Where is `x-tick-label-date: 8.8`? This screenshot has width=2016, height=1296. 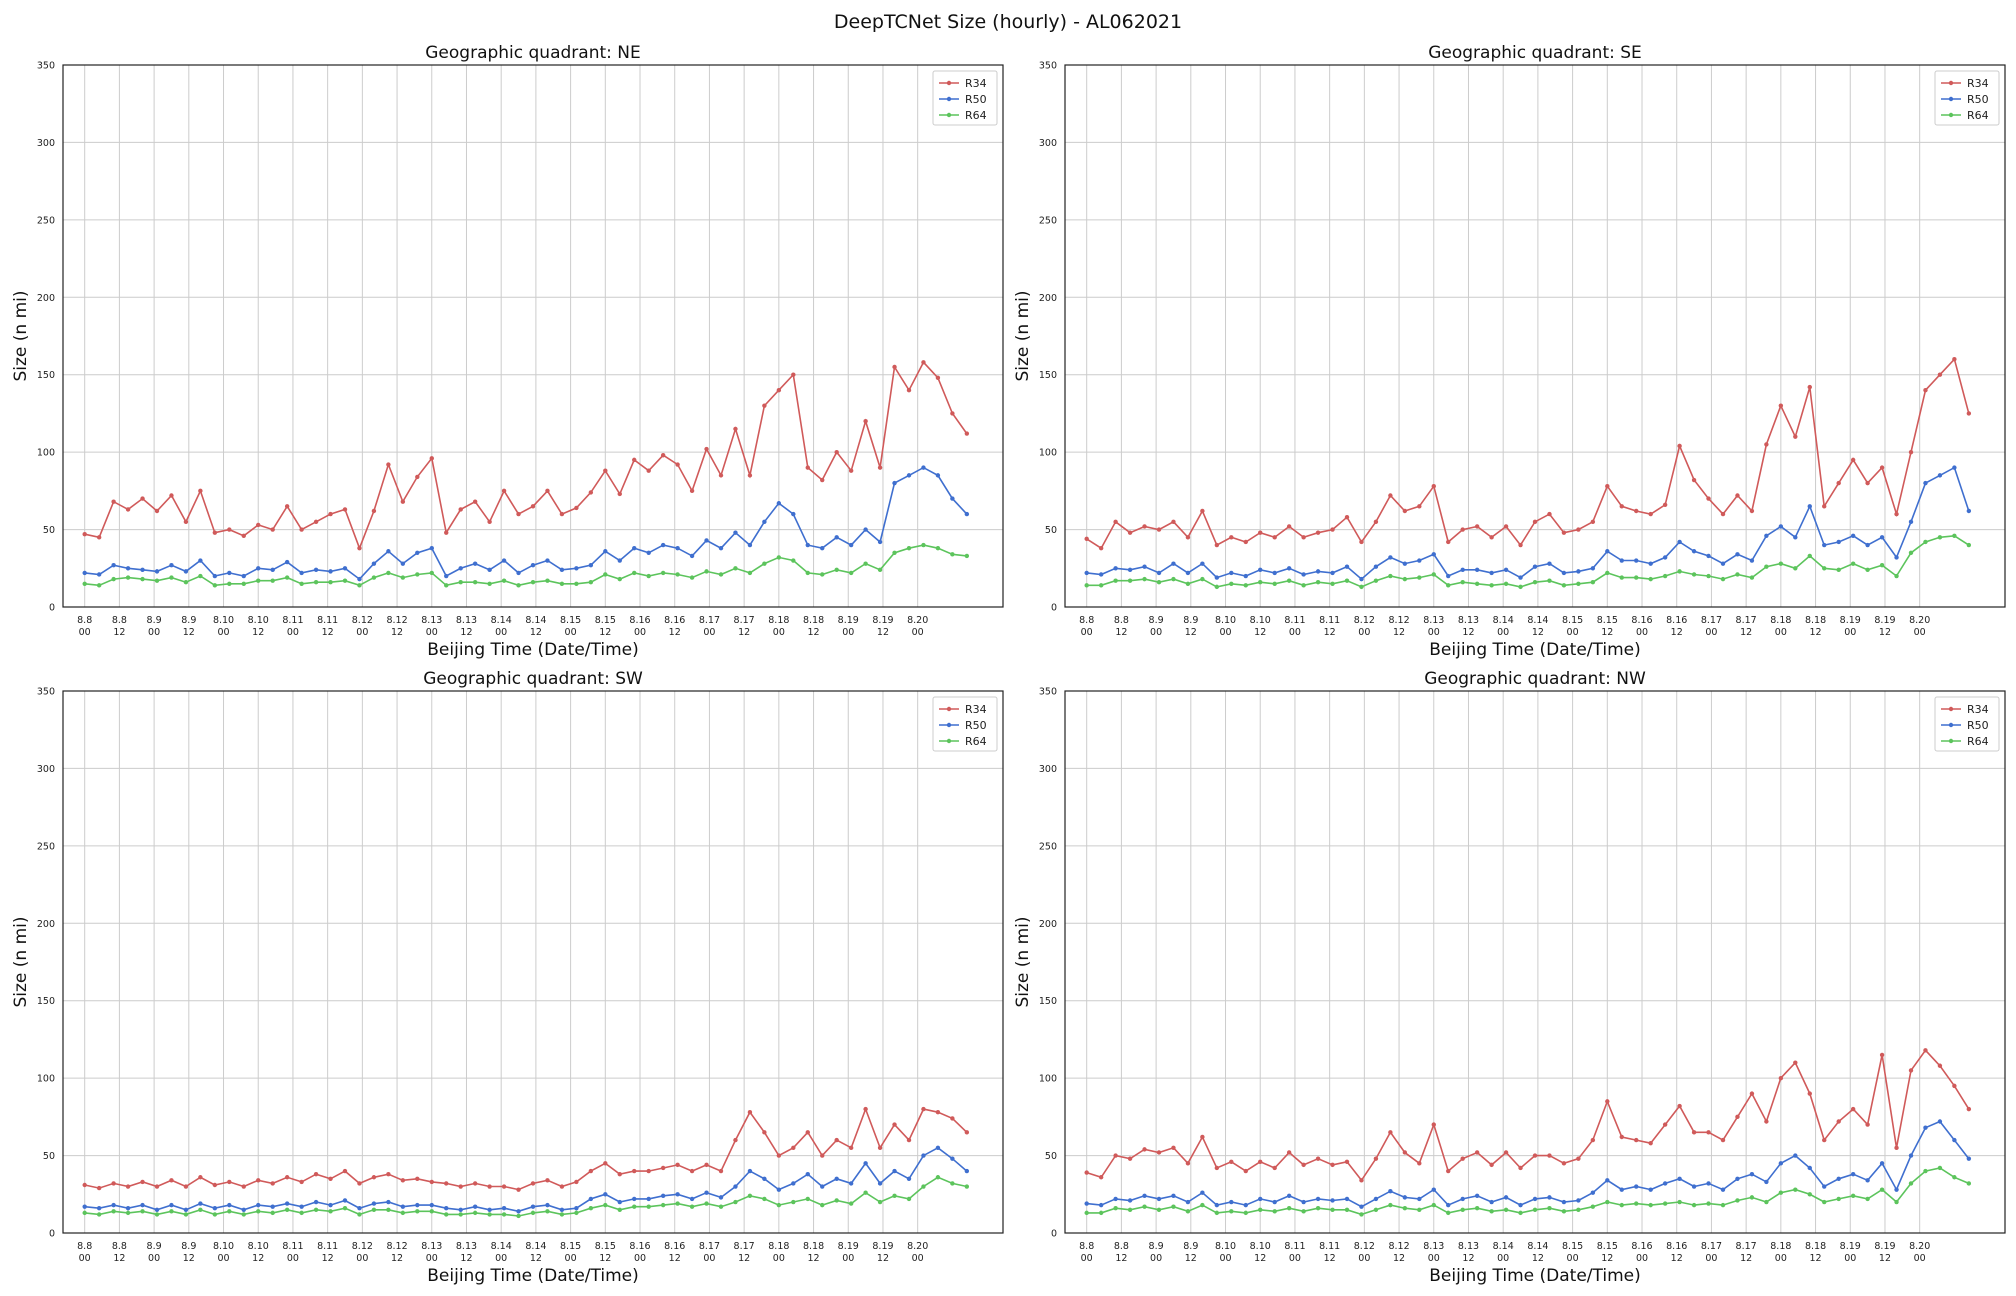 x-tick-label-date: 8.8 is located at coordinates (84, 620).